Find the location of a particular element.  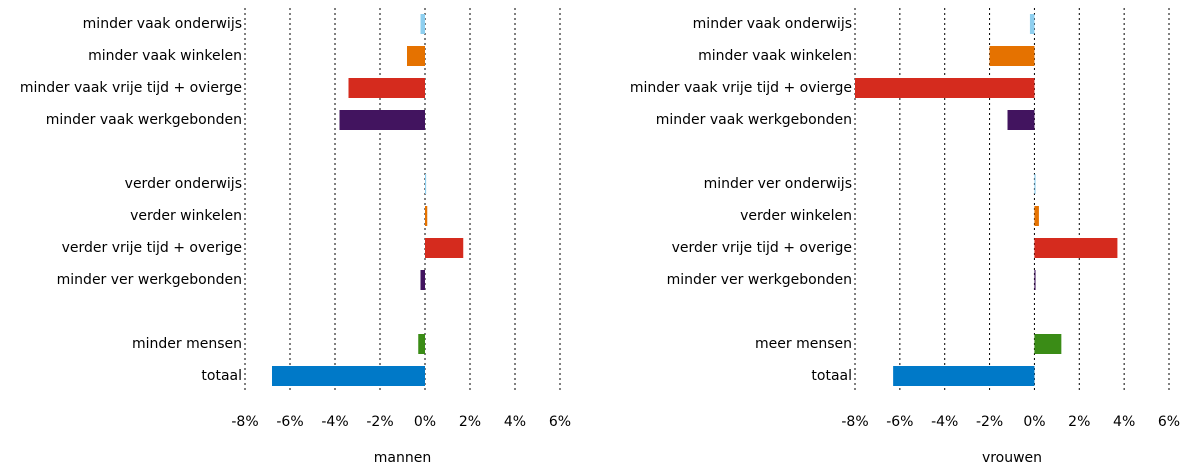

category-label: minder mensen is located at coordinates (187, 344).